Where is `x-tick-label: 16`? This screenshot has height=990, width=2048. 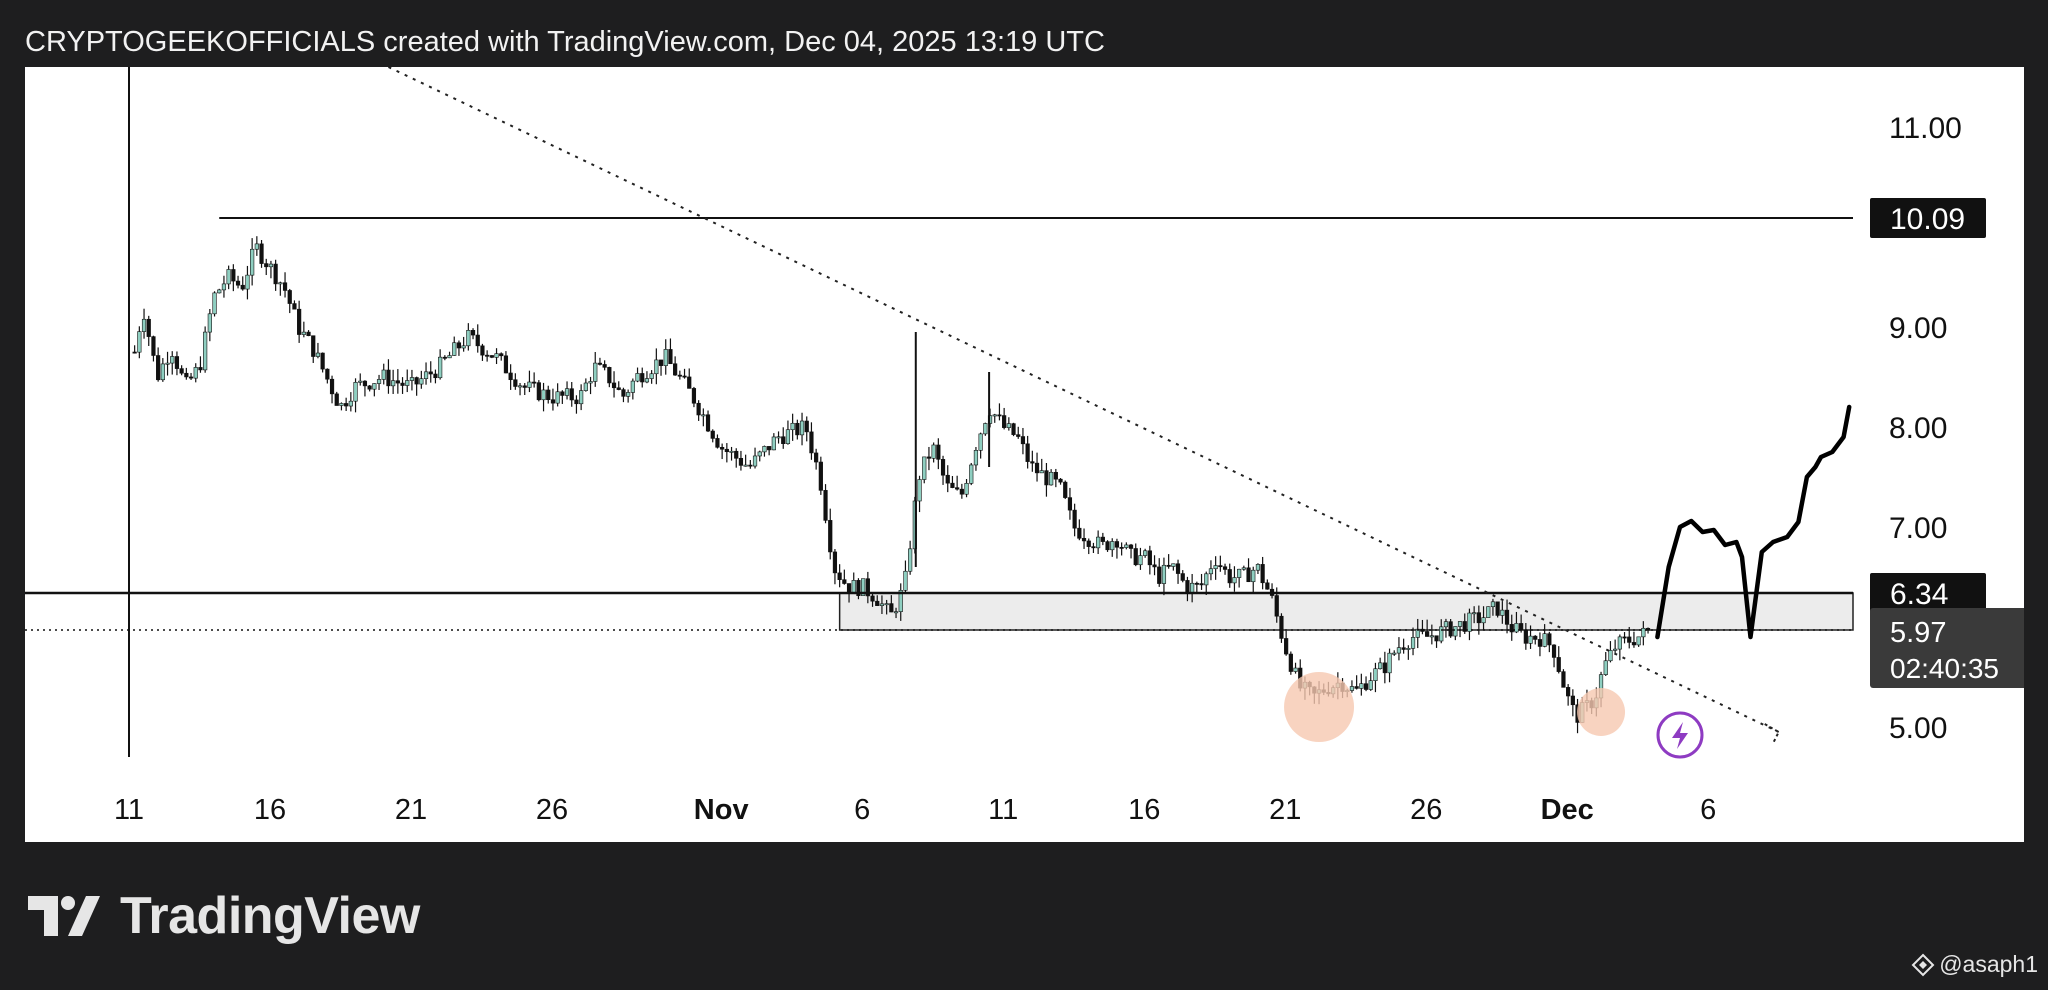
x-tick-label: 16 is located at coordinates (270, 810).